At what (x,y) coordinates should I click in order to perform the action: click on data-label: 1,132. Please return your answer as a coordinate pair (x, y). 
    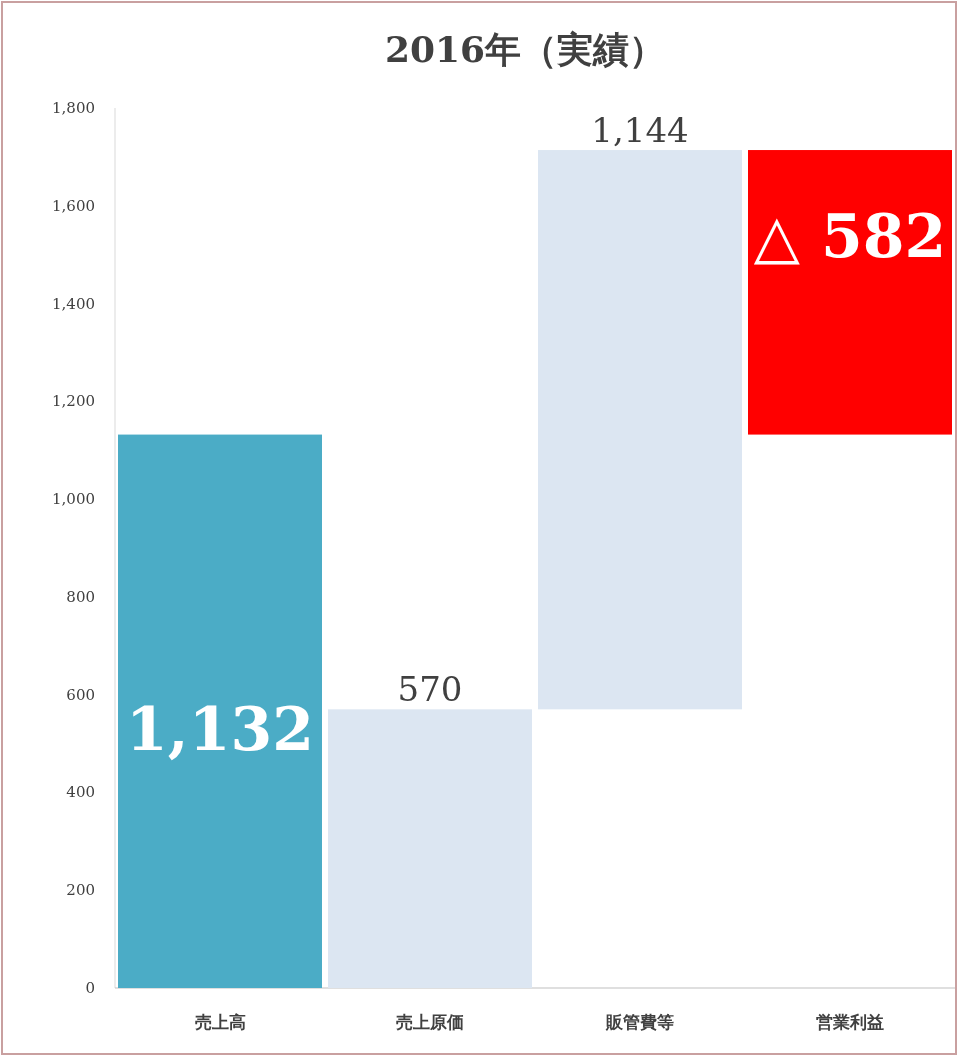
    Looking at the image, I should click on (220, 728).